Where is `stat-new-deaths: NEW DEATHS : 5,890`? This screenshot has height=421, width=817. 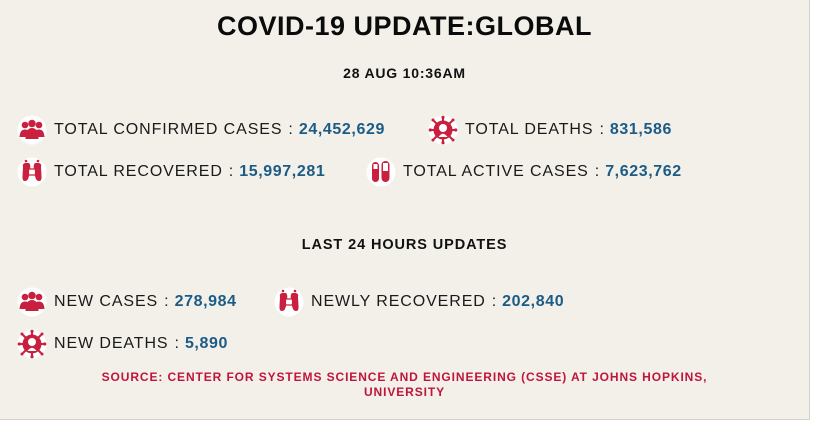 stat-new-deaths: NEW DEATHS : 5,890 is located at coordinates (122, 344).